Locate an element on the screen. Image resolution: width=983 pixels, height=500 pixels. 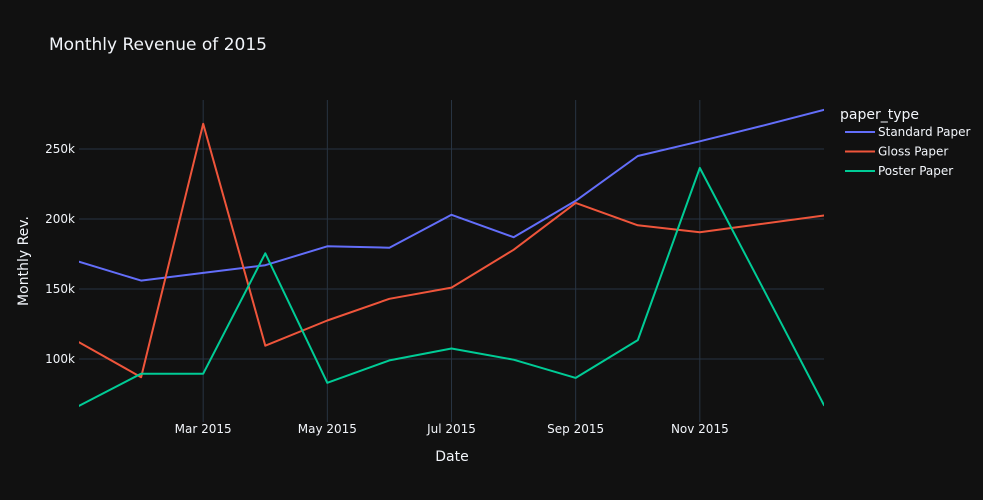
legend-item-standard-paper: Standard Paper is located at coordinates (907, 132).